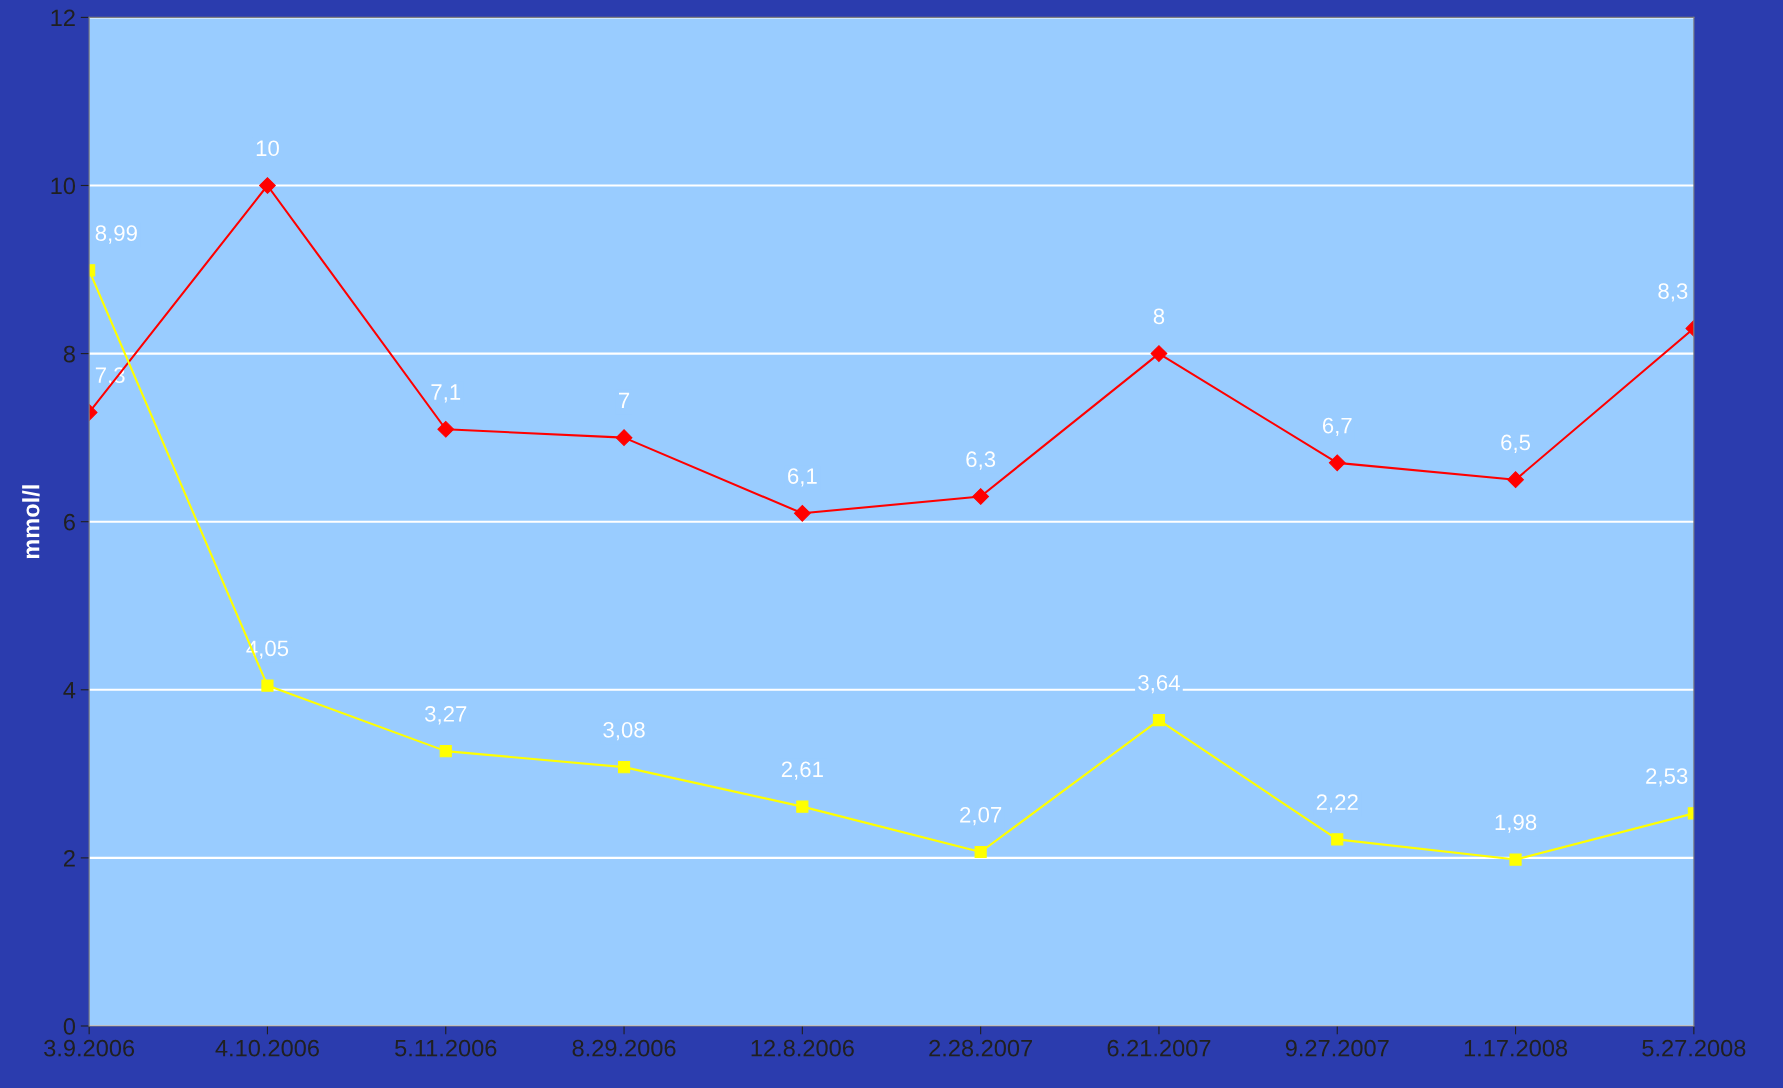 The width and height of the screenshot is (1783, 1088). What do you see at coordinates (69, 690) in the screenshot?
I see `y-tick-label: 4` at bounding box center [69, 690].